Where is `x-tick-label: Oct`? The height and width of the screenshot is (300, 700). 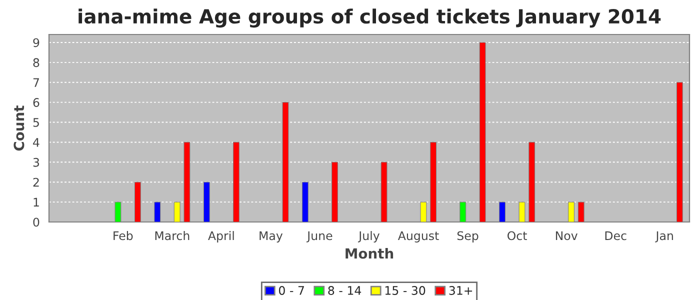 x-tick-label: Oct is located at coordinates (517, 235).